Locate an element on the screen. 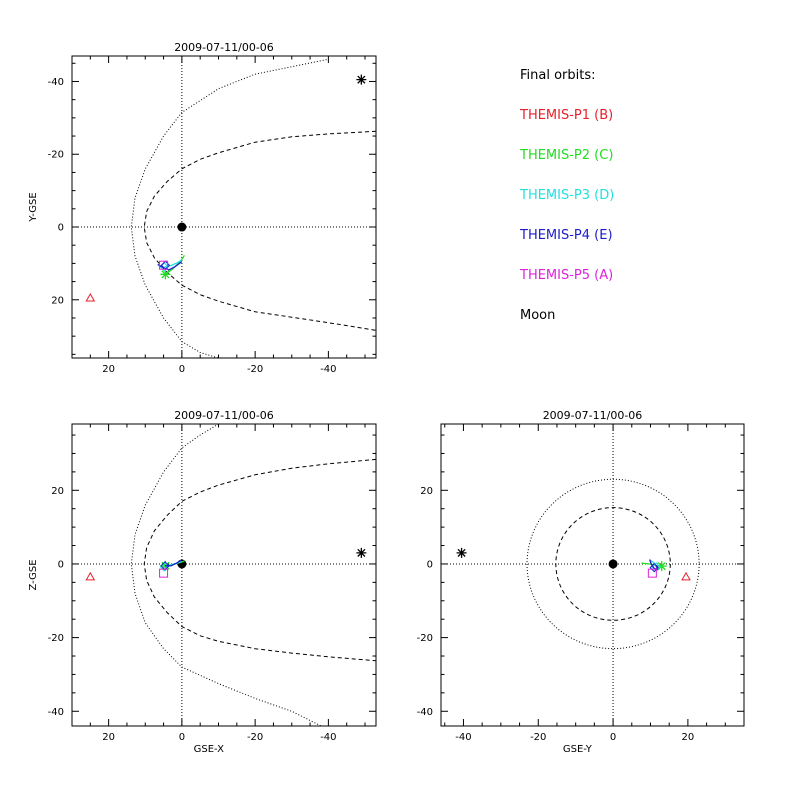 Image resolution: width=800 pixels, height=800 pixels. legend-item-moon: Moon is located at coordinates (538, 315).